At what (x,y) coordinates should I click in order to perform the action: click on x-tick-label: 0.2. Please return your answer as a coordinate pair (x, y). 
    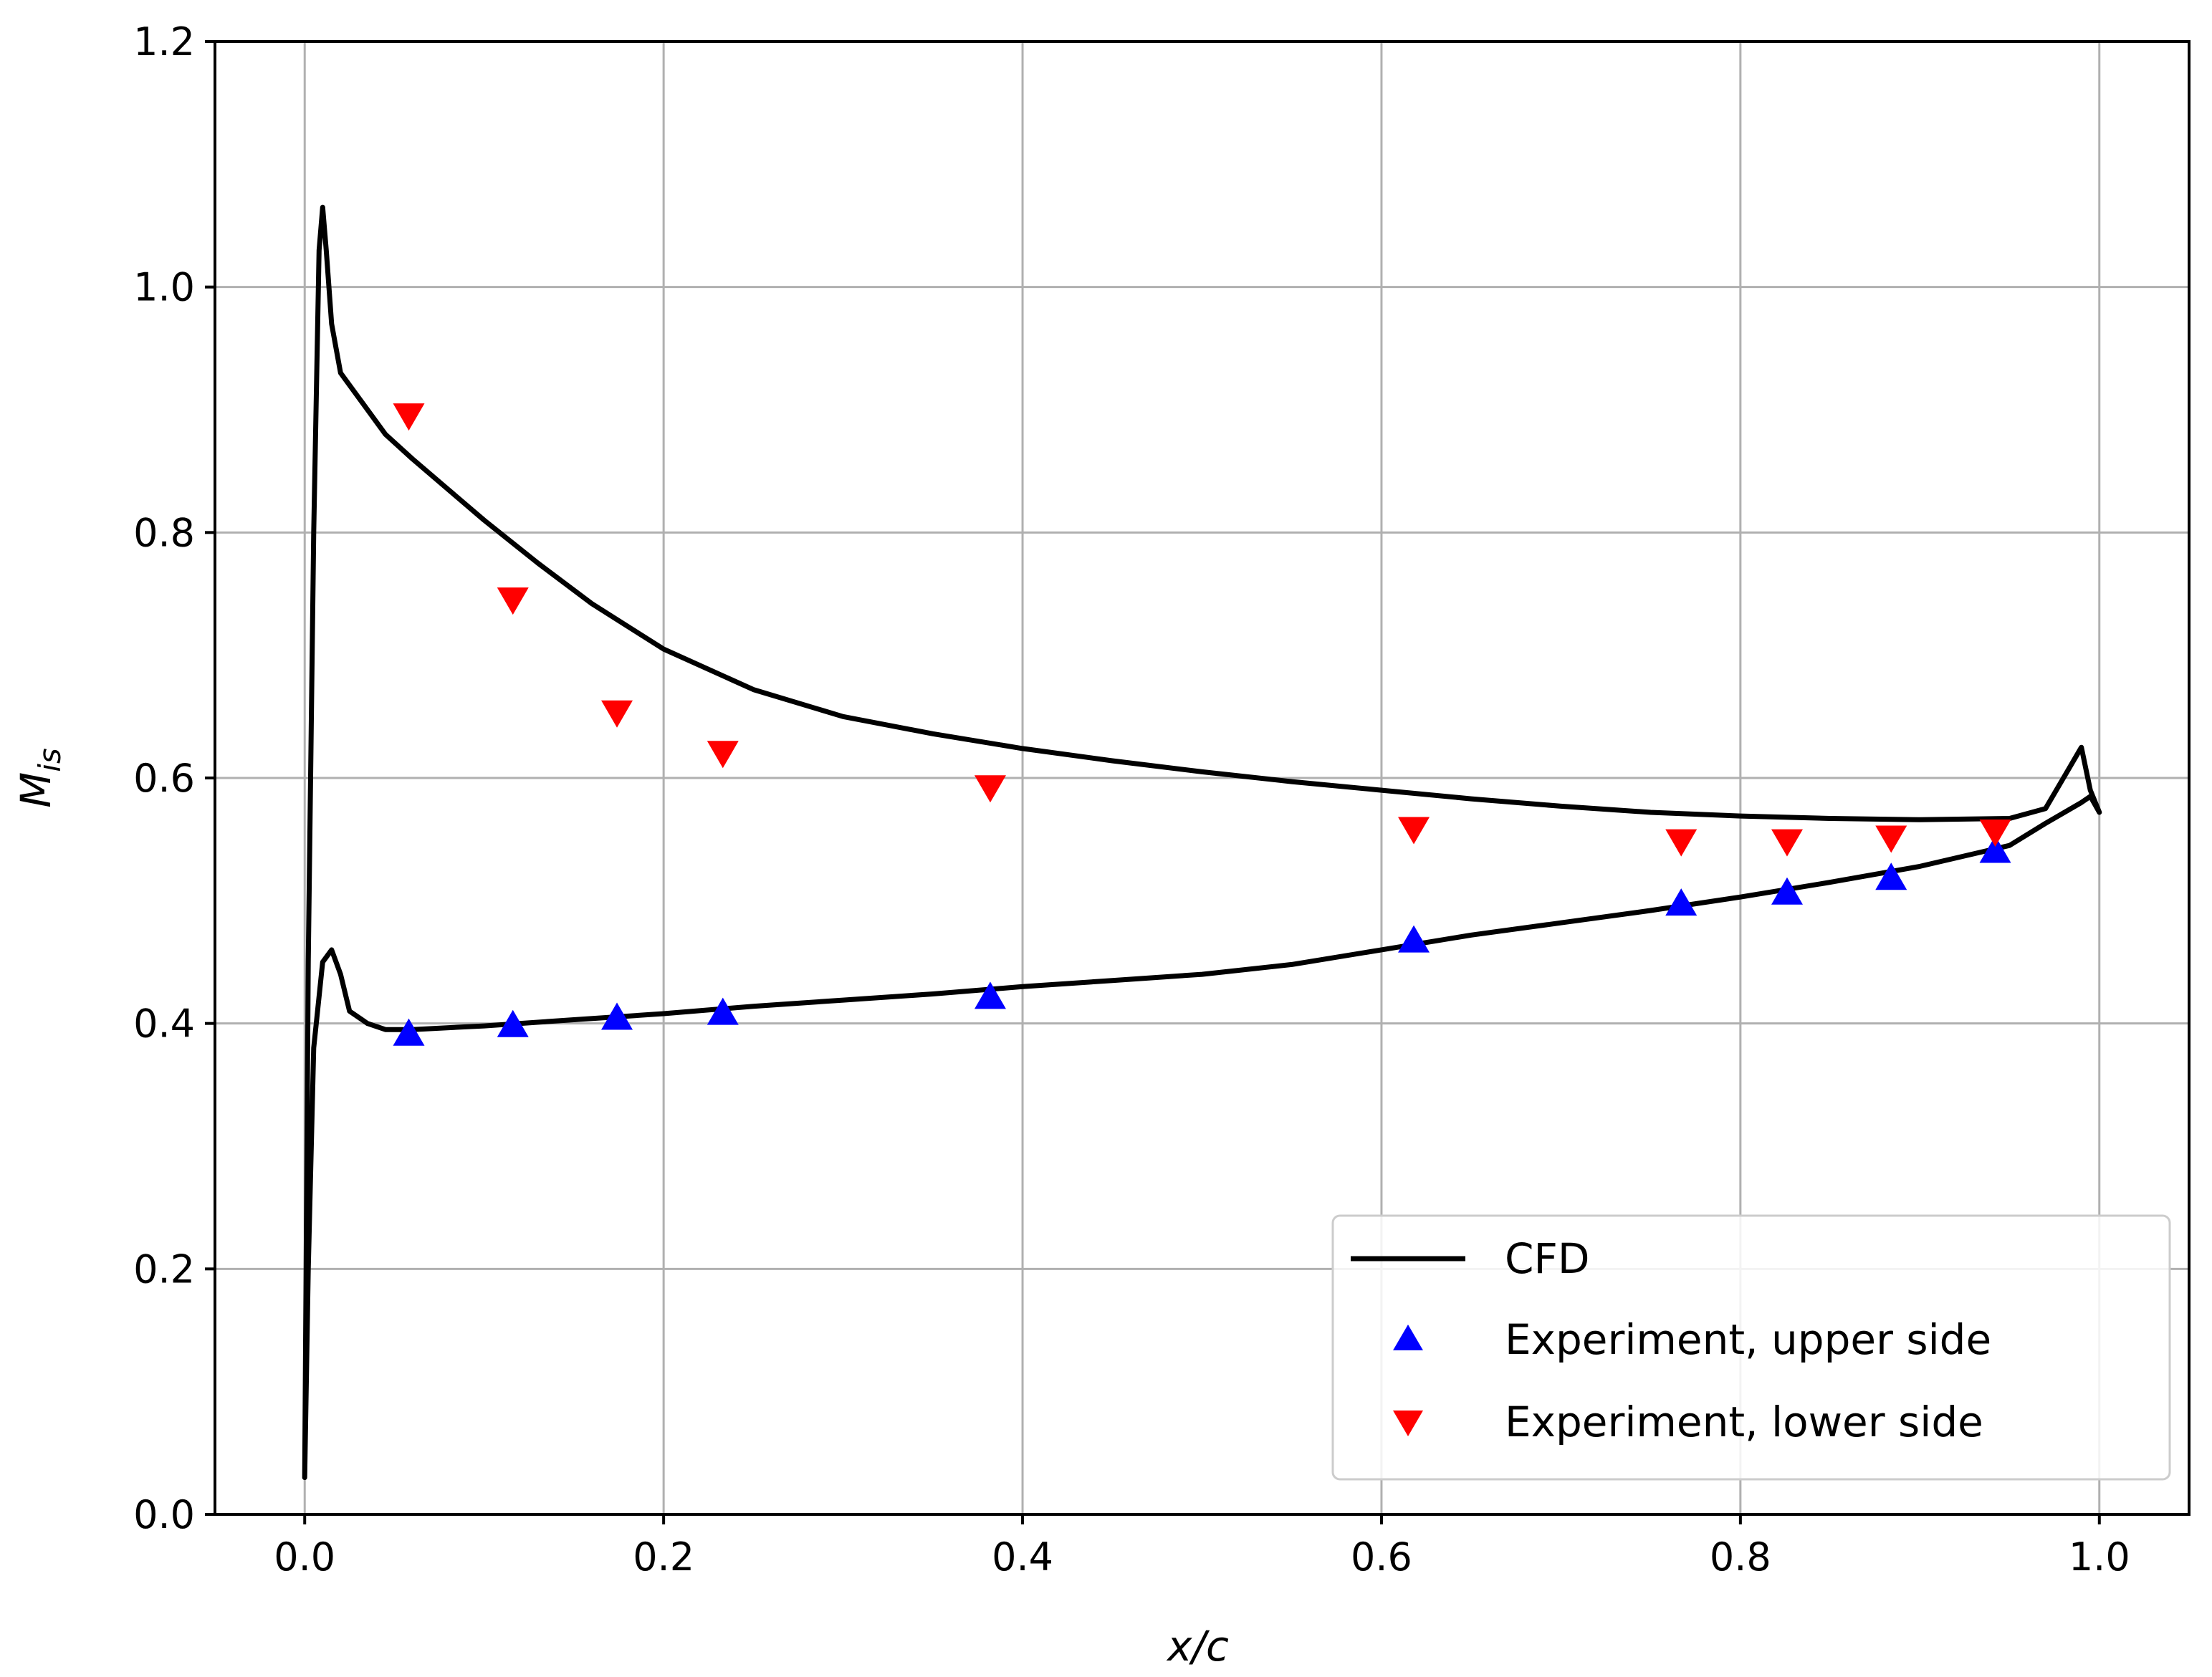
    Looking at the image, I should click on (664, 1557).